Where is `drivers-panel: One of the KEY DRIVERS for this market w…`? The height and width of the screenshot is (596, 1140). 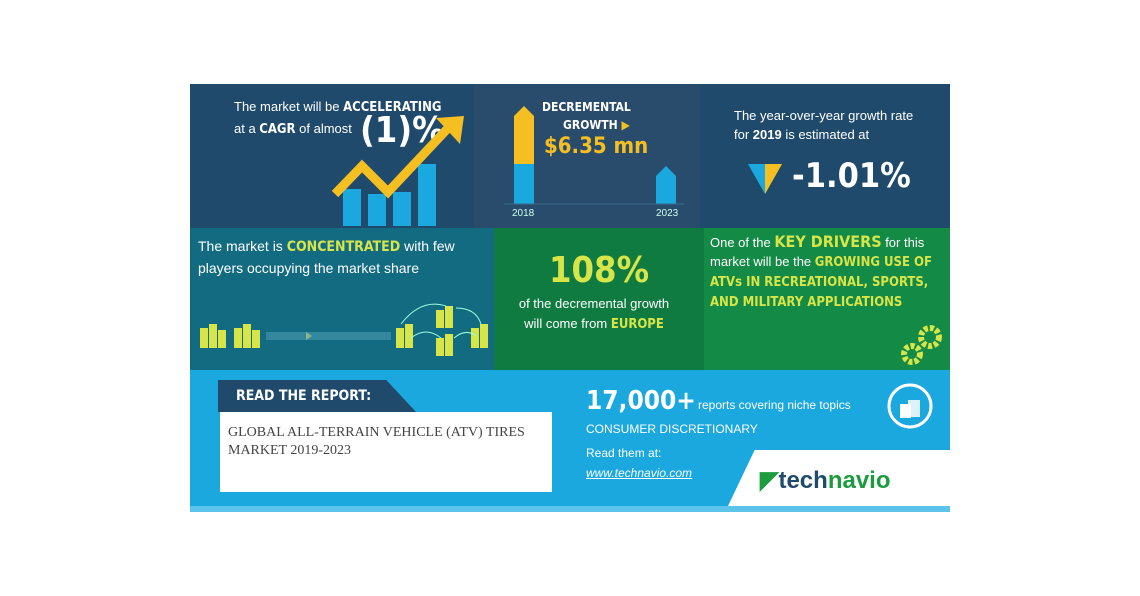 drivers-panel: One of the KEY DRIVERS for this market w… is located at coordinates (827, 299).